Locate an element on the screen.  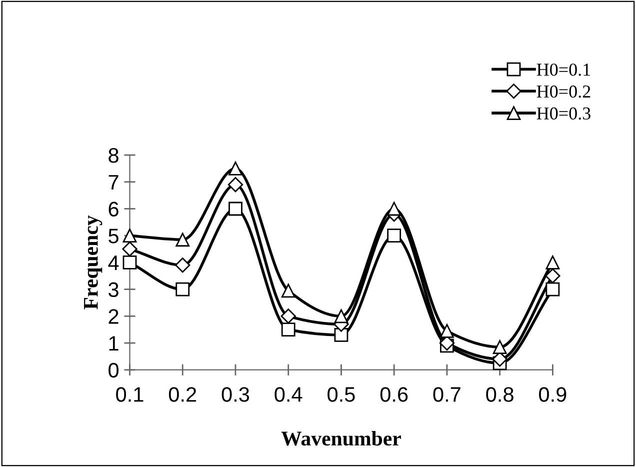
x-tick-label: 0.4 is located at coordinates (288, 394).